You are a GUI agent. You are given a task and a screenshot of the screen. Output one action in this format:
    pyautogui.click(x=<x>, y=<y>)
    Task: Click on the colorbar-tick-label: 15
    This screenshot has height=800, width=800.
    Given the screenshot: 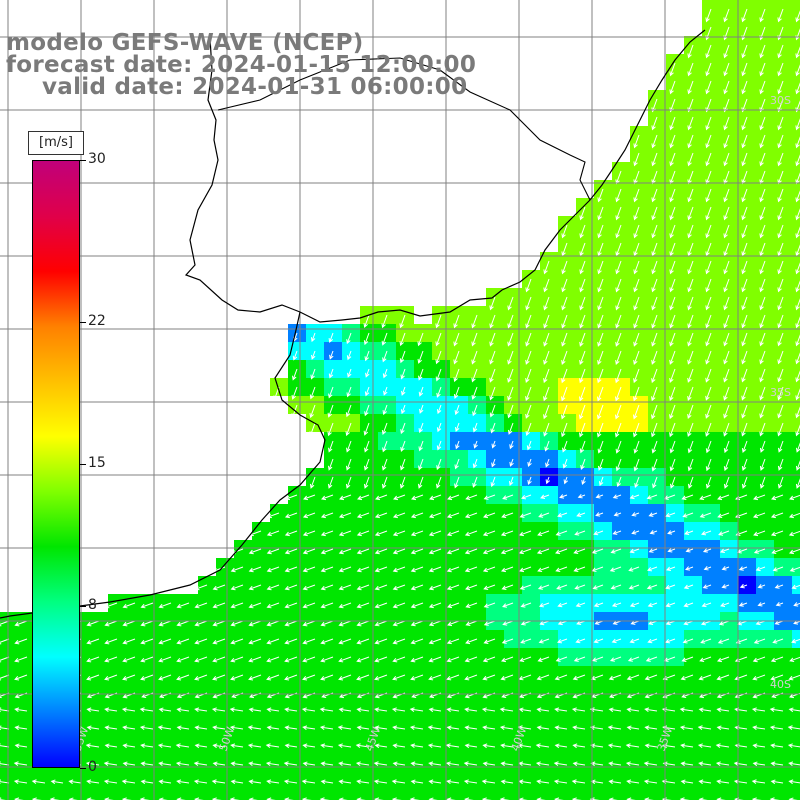 What is the action you would take?
    pyautogui.click(x=97, y=463)
    